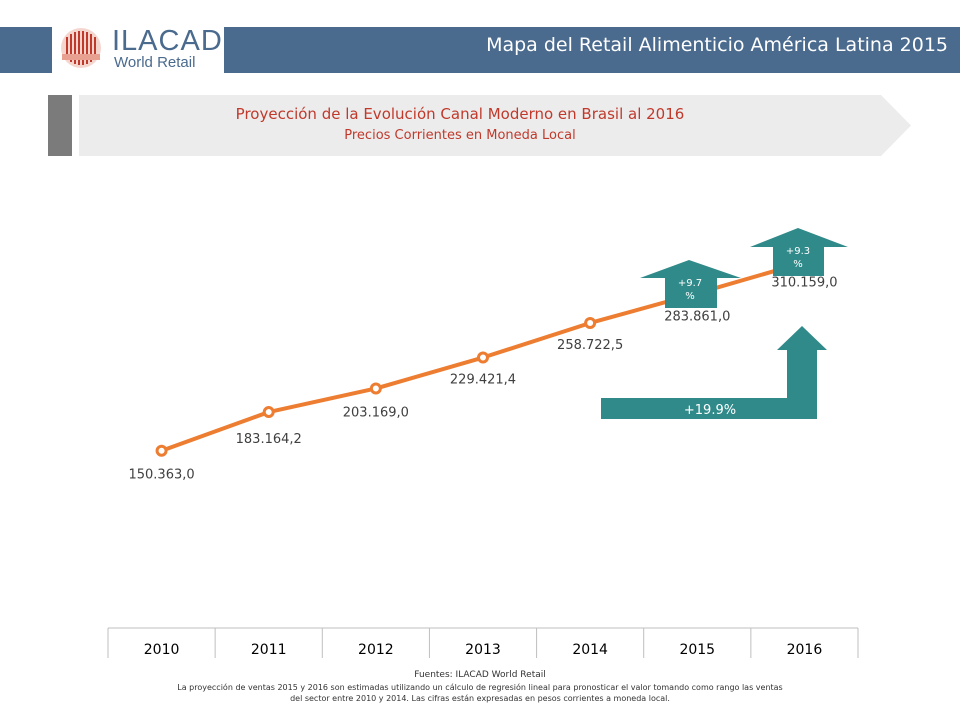 Image resolution: width=960 pixels, height=720 pixels. What do you see at coordinates (804, 282) in the screenshot?
I see `data-label-2016: 310.159,0` at bounding box center [804, 282].